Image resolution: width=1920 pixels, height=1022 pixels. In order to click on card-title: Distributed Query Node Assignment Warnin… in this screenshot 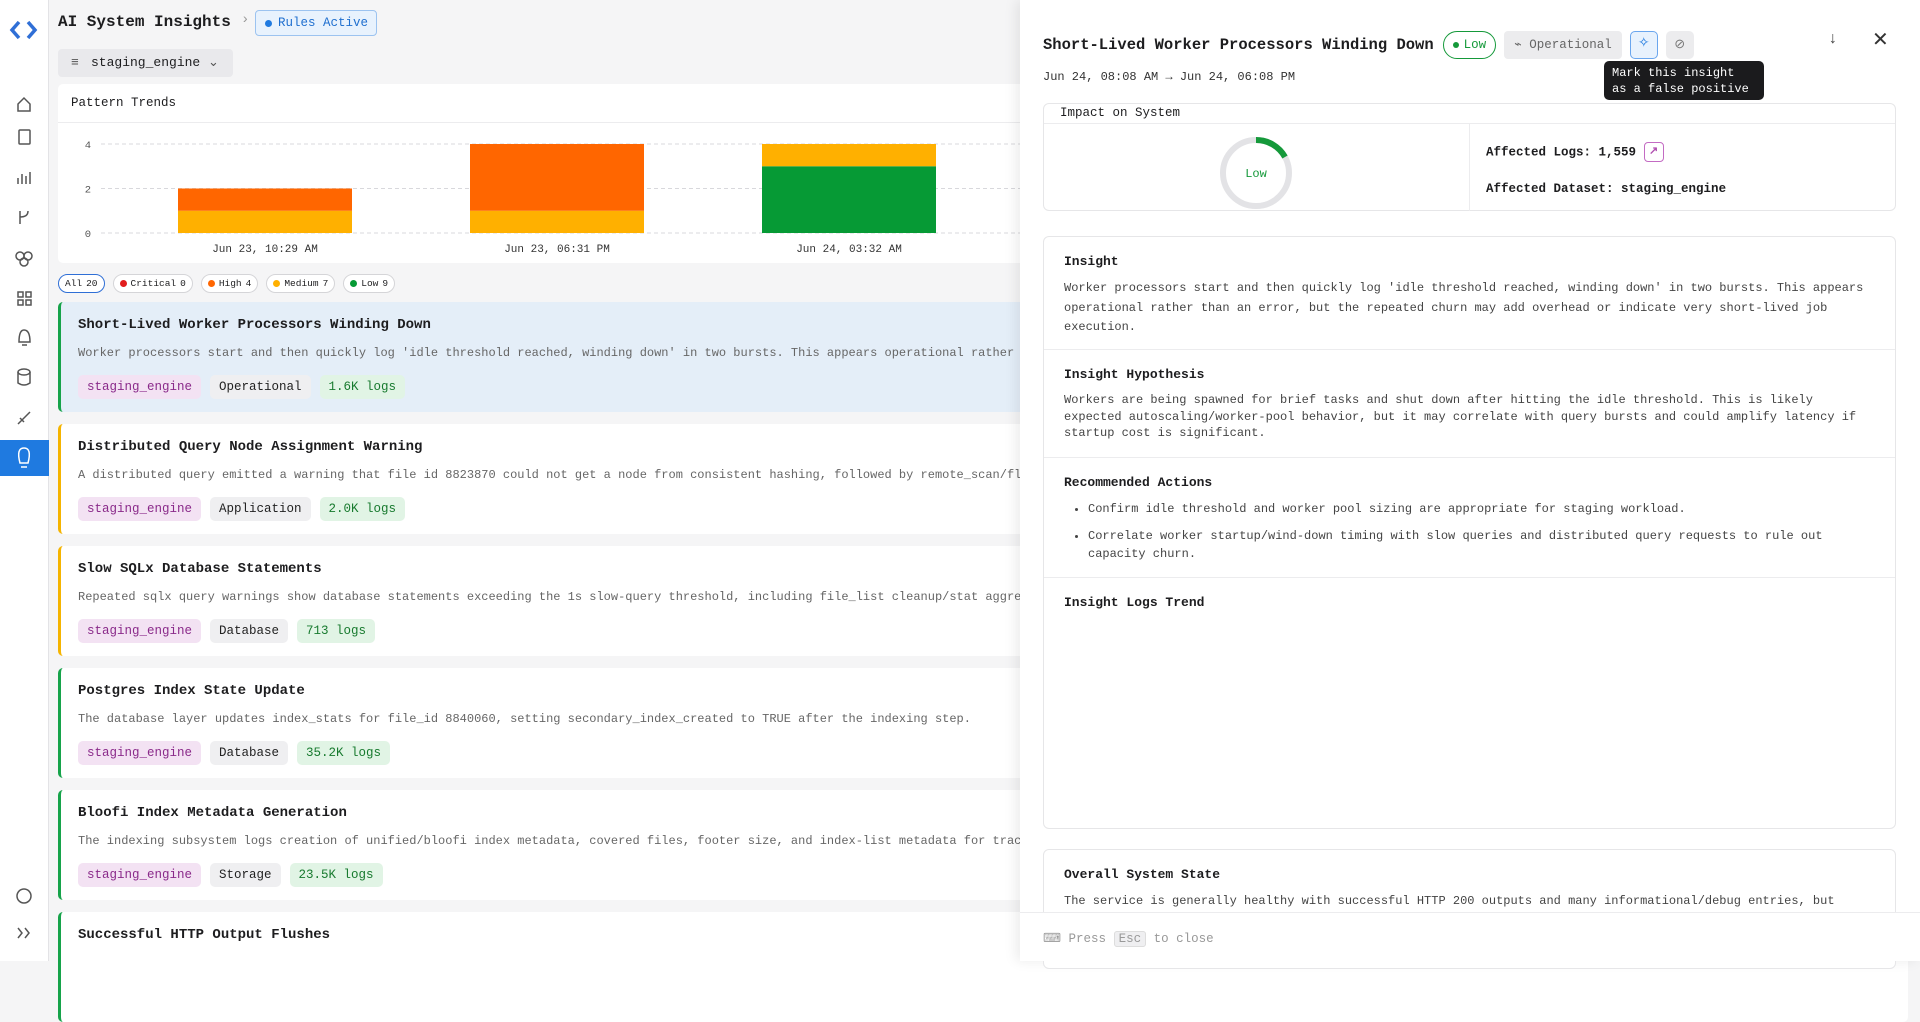, I will do `click(250, 447)`.